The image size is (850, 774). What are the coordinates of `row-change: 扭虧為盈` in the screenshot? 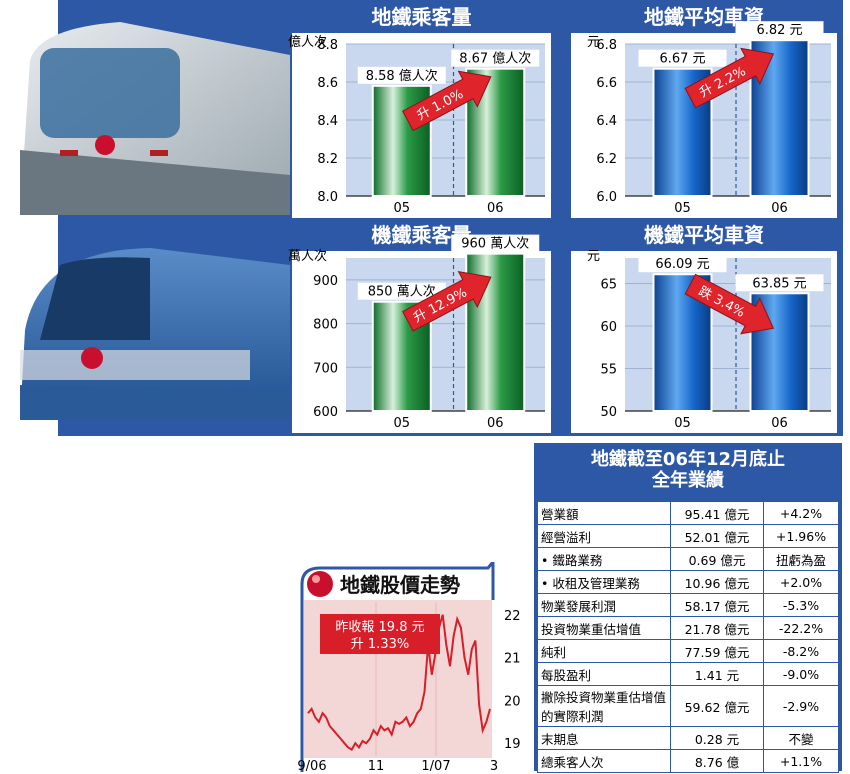 It's located at (801, 559).